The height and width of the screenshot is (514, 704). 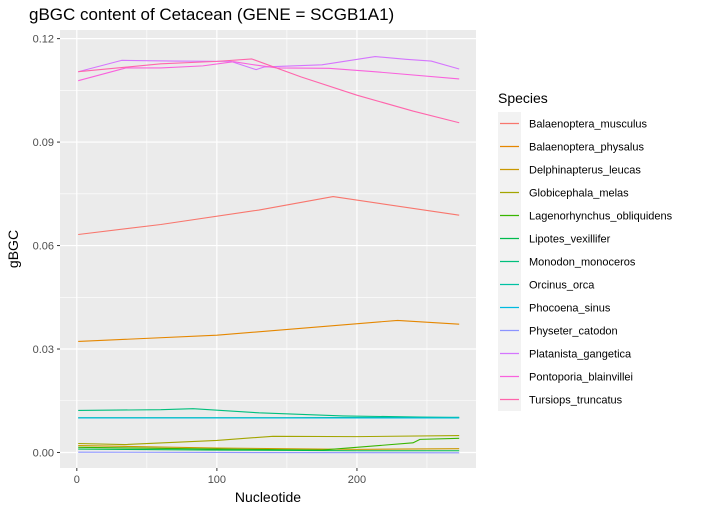 I want to click on legend-item: Physeter_catodon, so click(x=558, y=330).